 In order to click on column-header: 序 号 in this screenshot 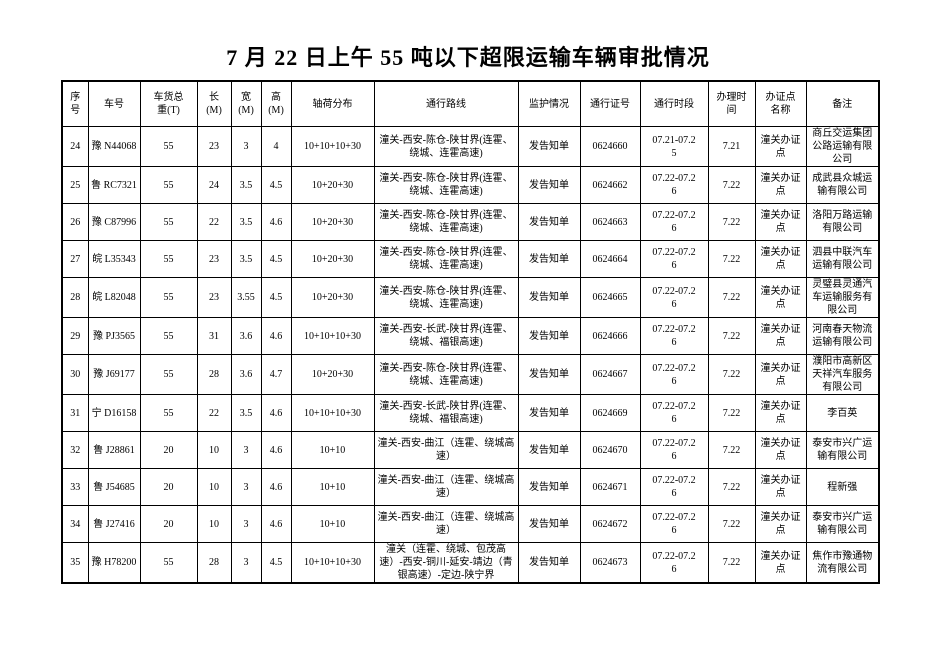, I will do `click(75, 103)`.